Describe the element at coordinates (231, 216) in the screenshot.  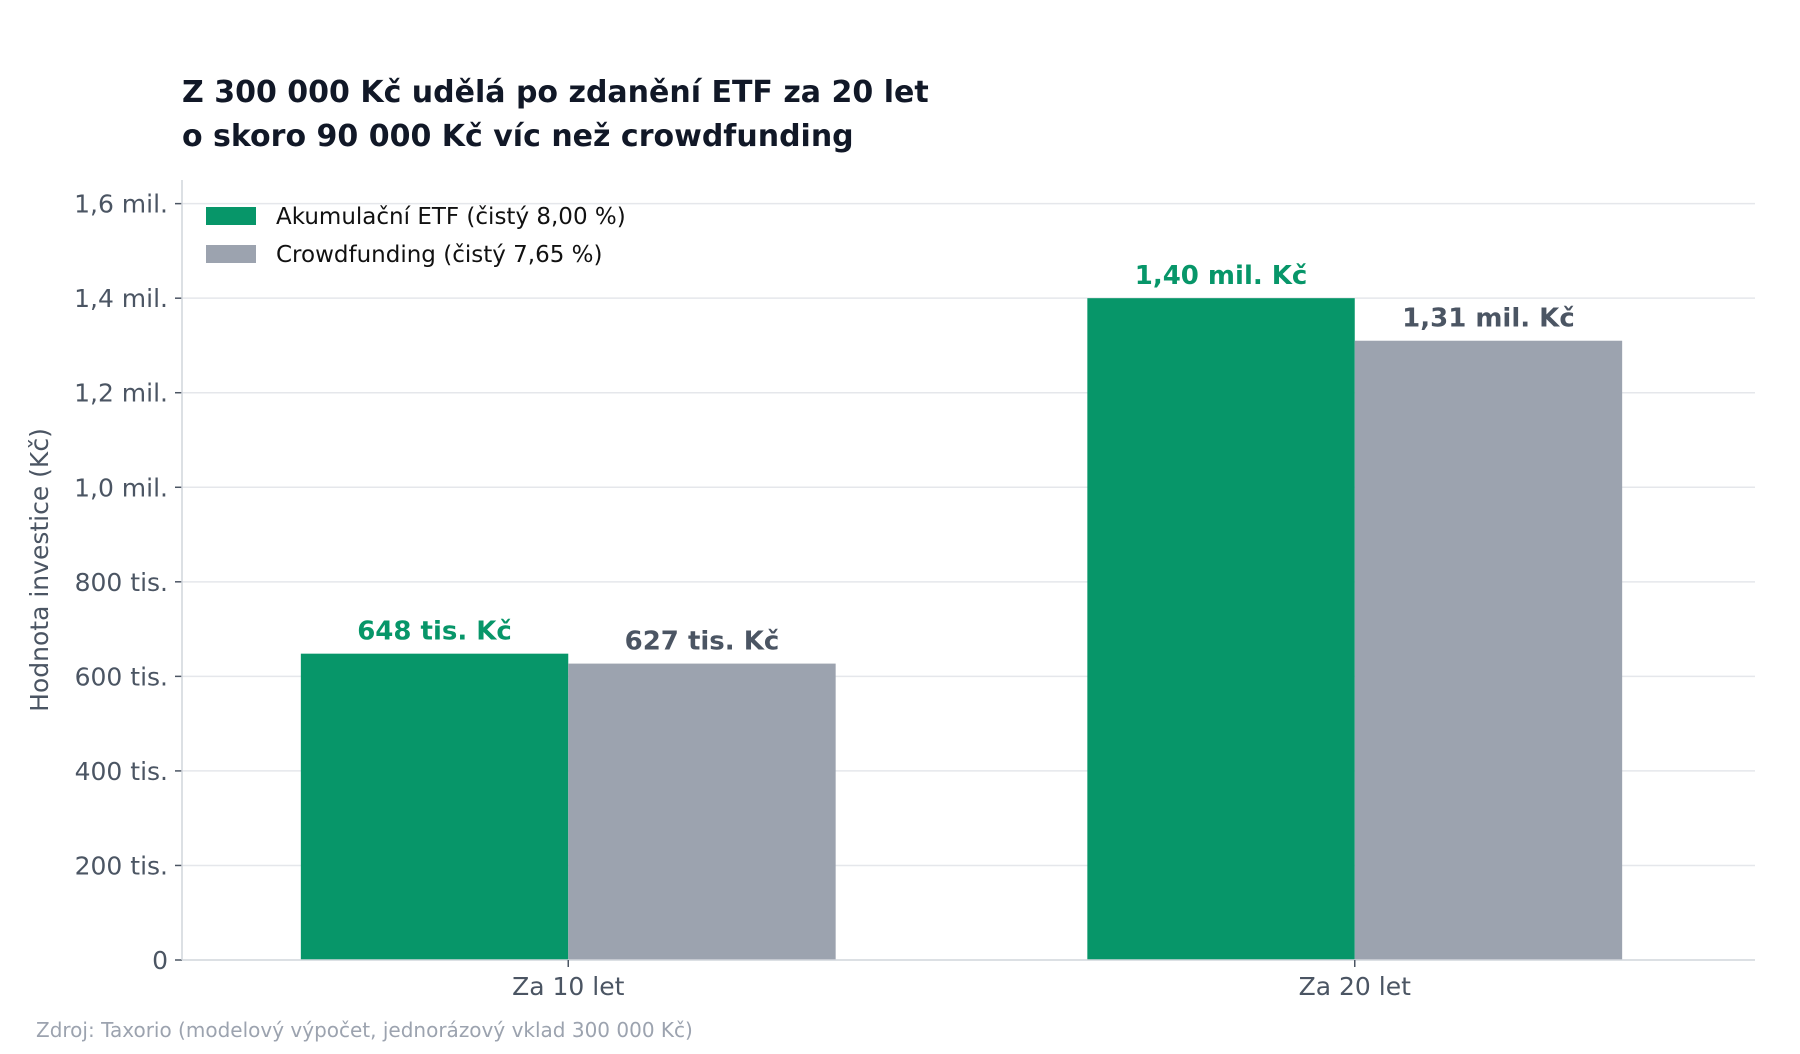
I see `legend-swatch-etf` at that location.